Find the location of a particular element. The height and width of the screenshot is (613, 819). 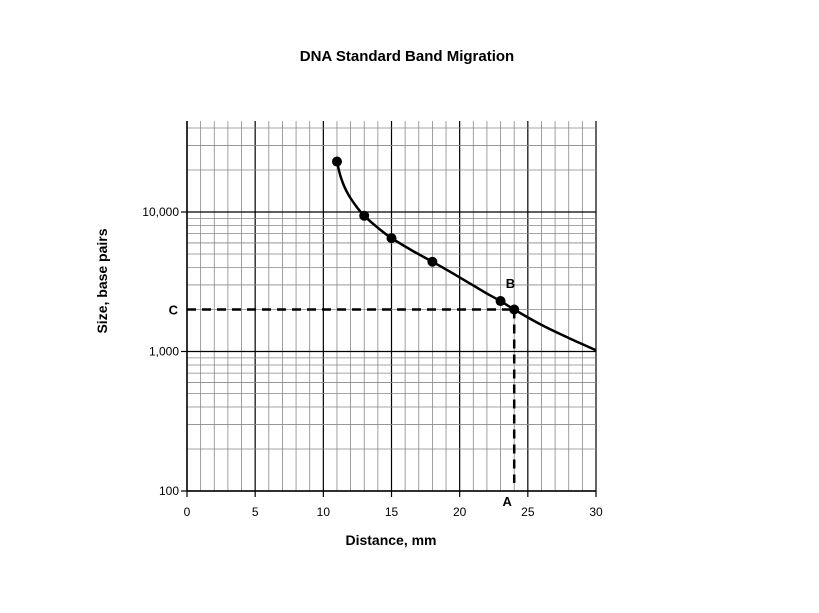

x-tick-label: 10 is located at coordinates (324, 512).